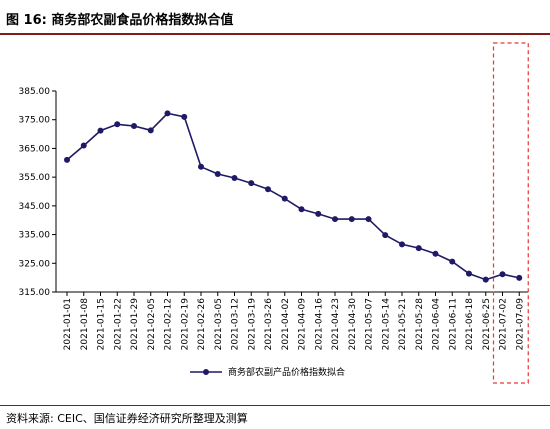 The height and width of the screenshot is (429, 550). Describe the element at coordinates (275, 17) in the screenshot. I see `title-bar: 图 16: 商务部农副食品价格指数拟合值` at that location.